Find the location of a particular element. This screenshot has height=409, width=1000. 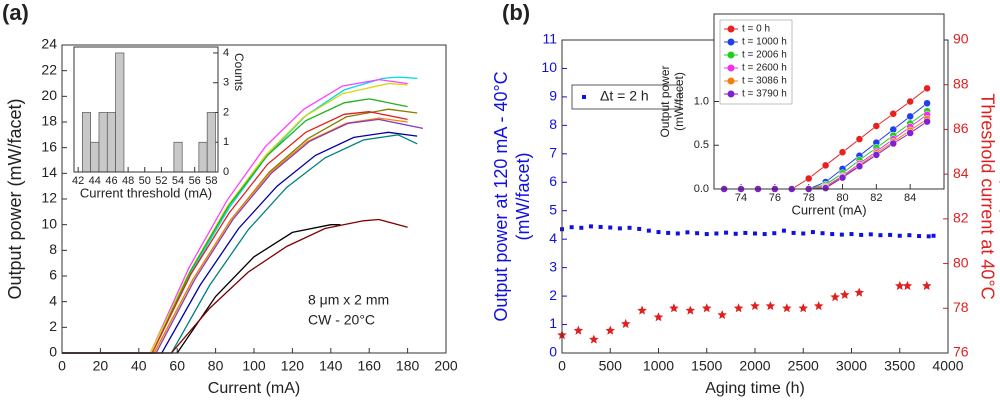

y2-tick-label: 2 is located at coordinates (226, 112).